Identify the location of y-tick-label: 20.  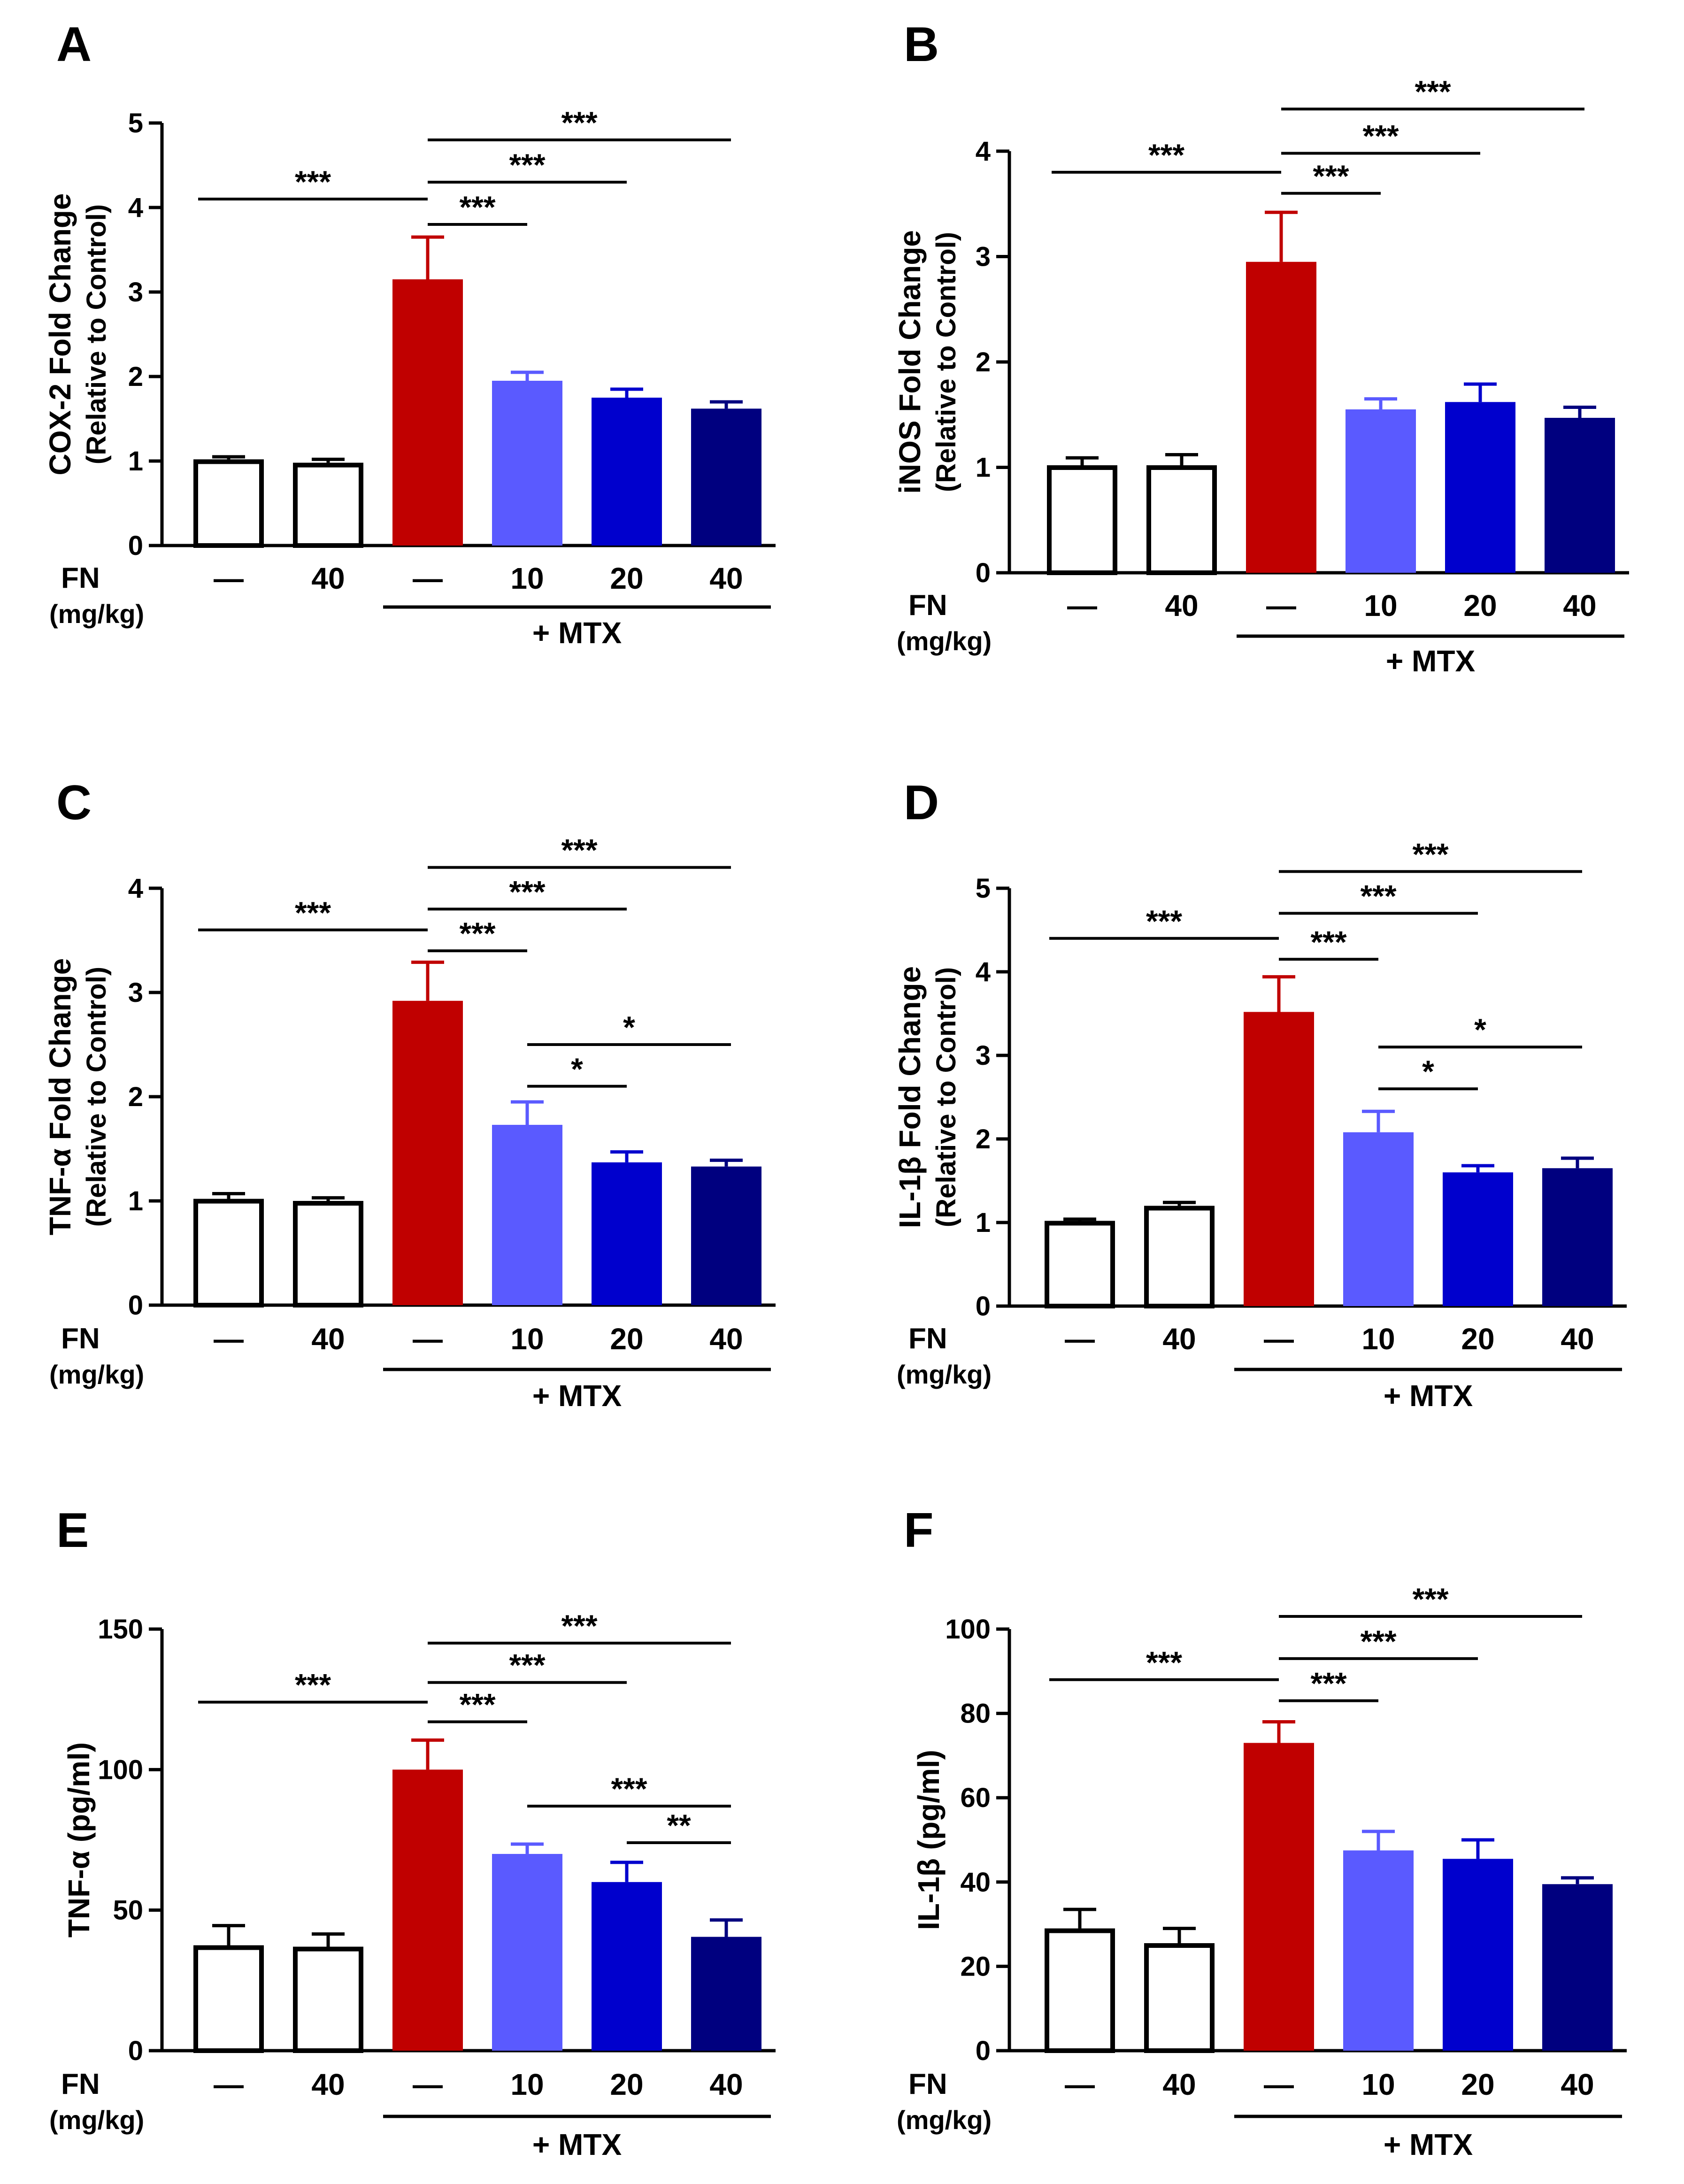
(975, 1966).